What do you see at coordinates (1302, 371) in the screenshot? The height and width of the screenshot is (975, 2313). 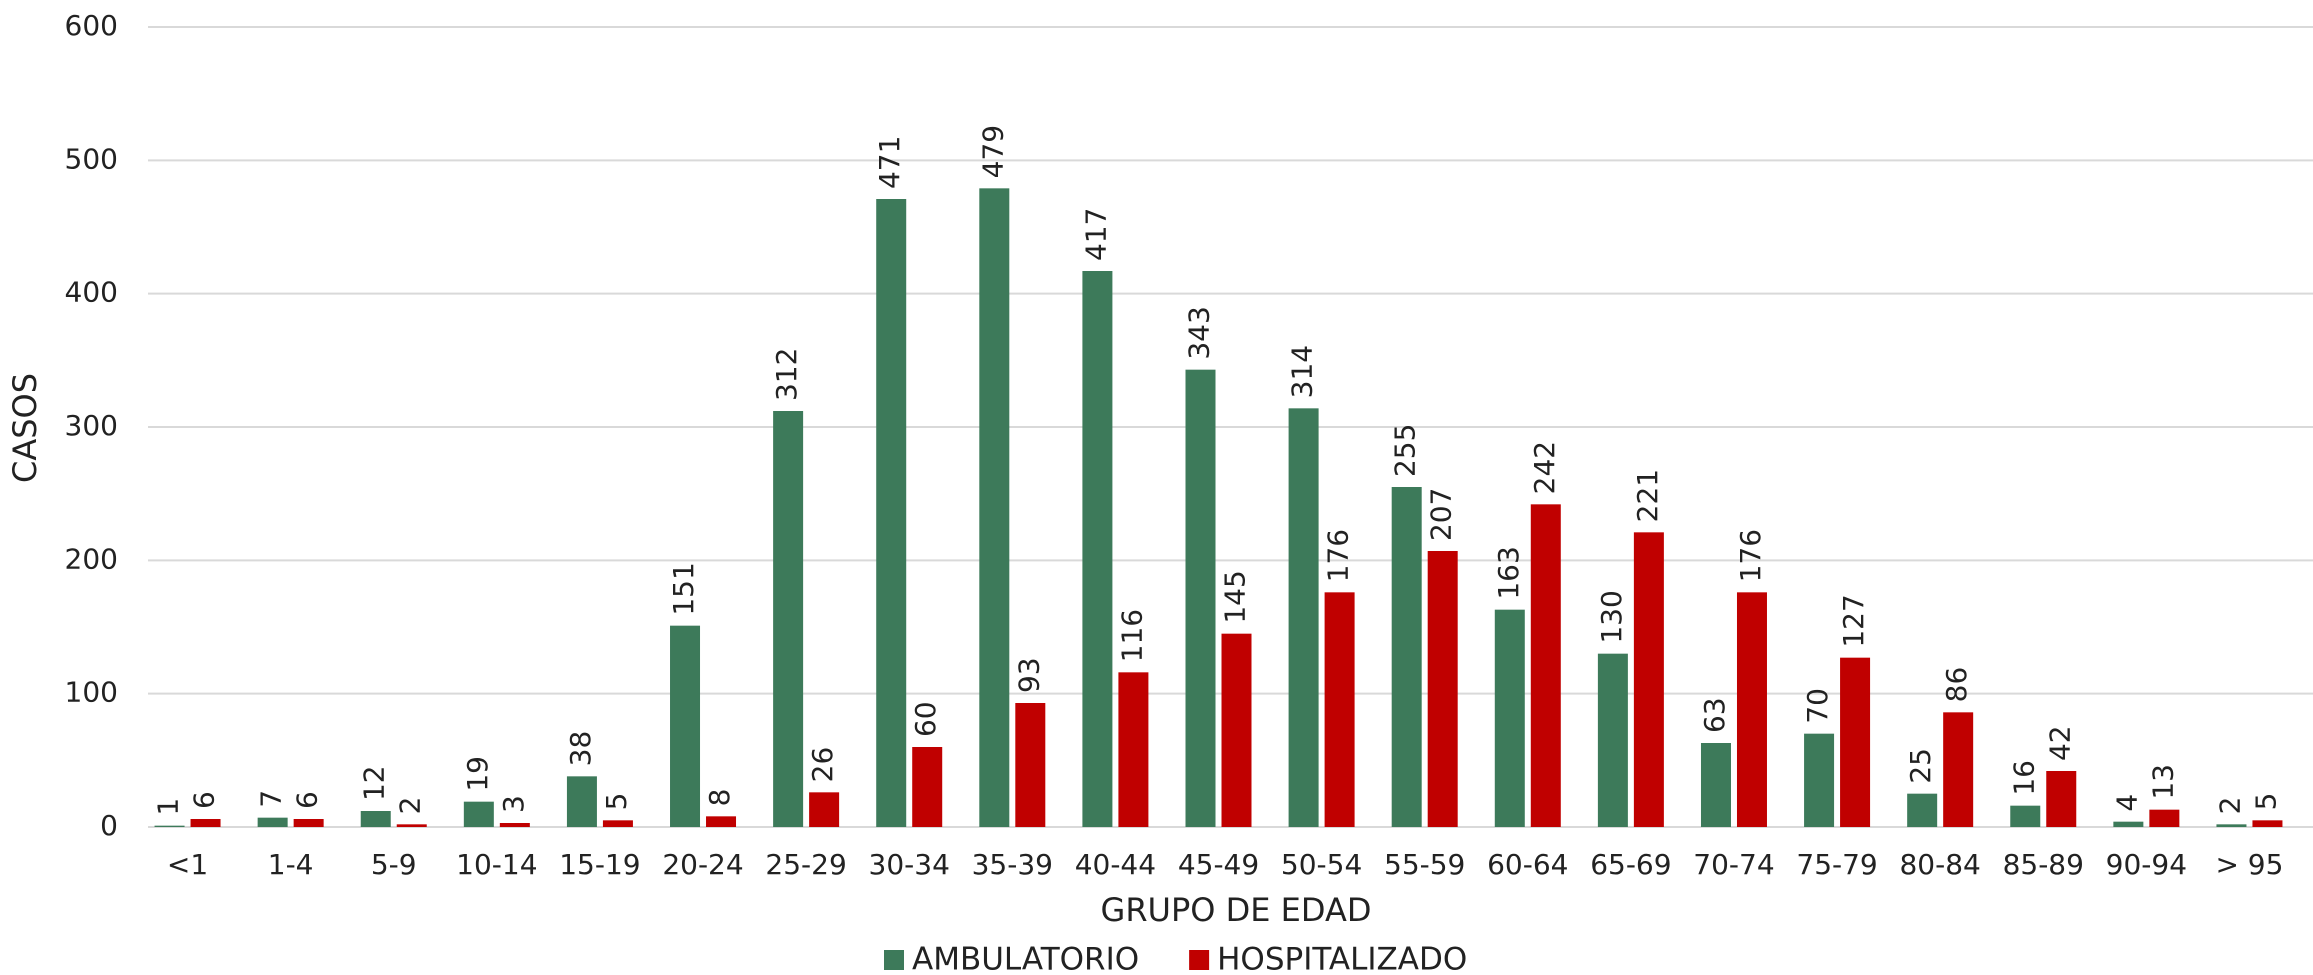 I see `data-label: 314` at bounding box center [1302, 371].